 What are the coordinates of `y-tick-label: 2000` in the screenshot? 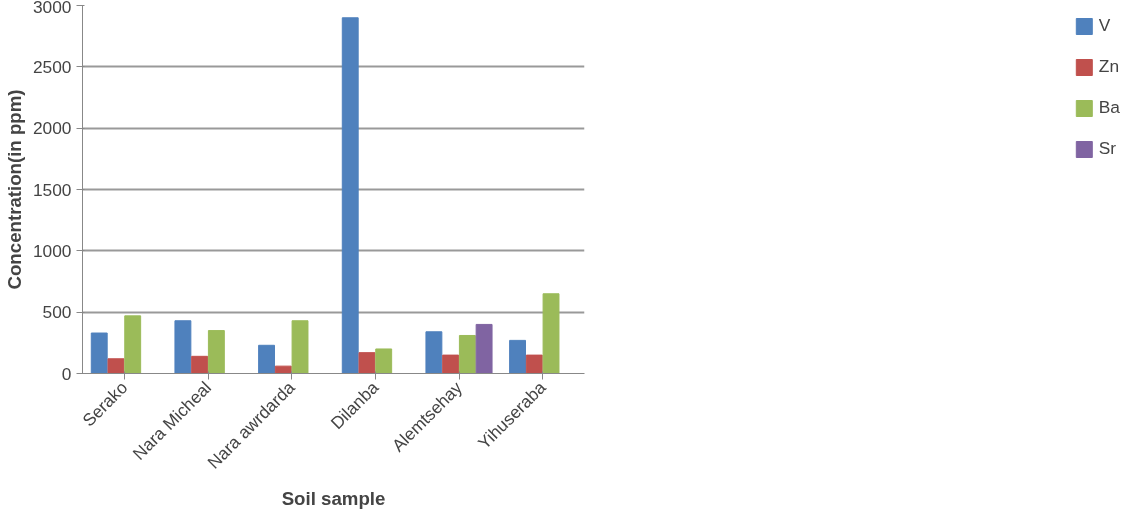 It's located at (52, 128).